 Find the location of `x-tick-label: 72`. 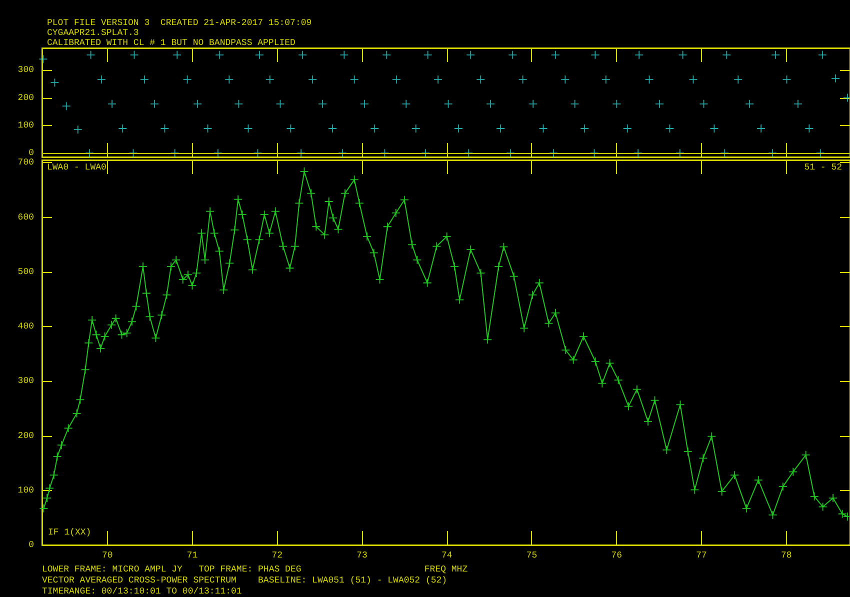

x-tick-label: 72 is located at coordinates (277, 555).